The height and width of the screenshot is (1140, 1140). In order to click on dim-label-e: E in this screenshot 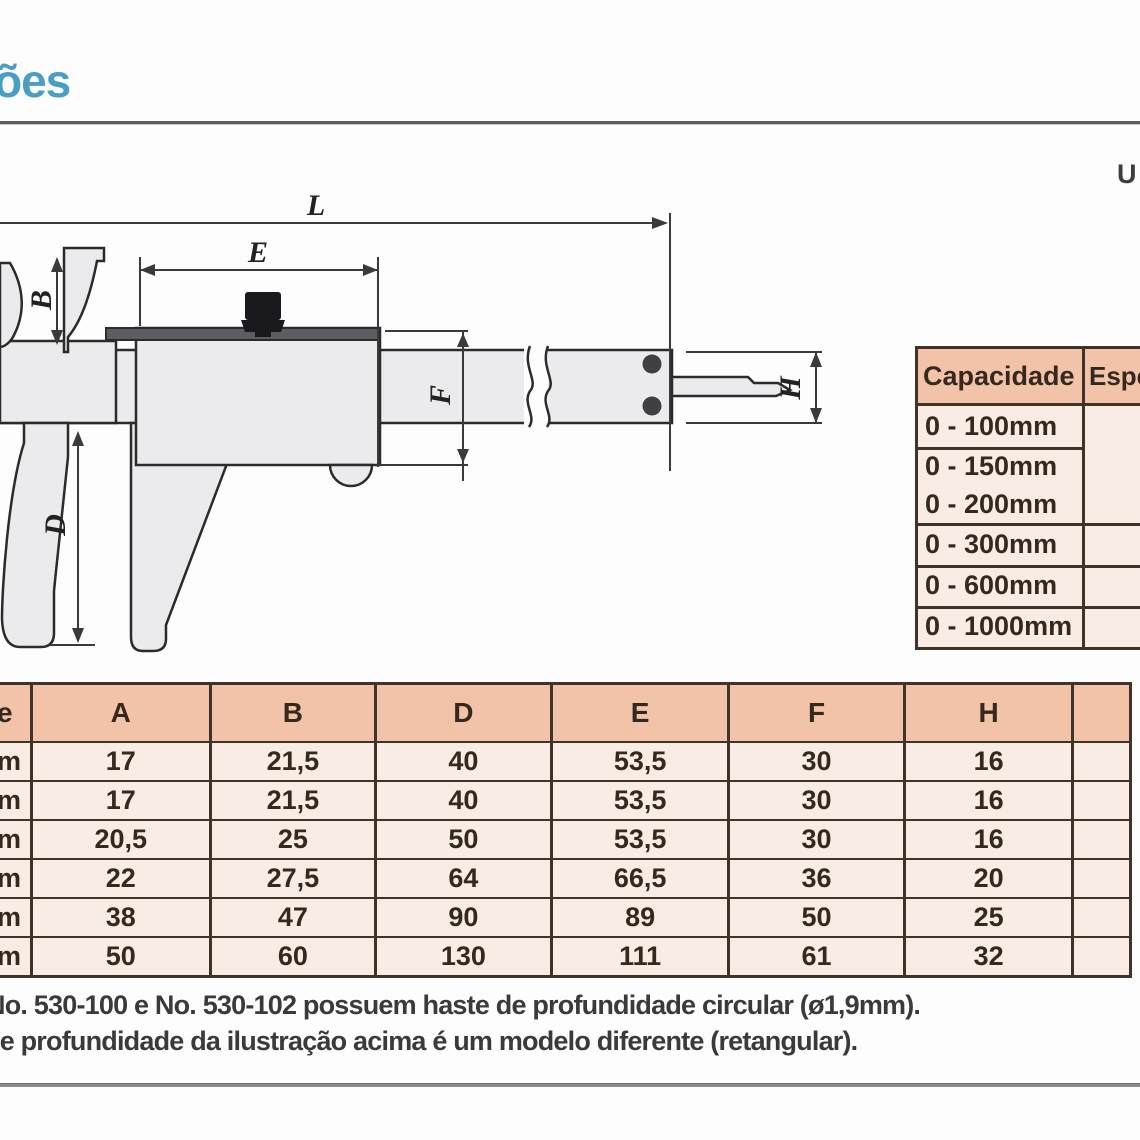, I will do `click(257, 252)`.